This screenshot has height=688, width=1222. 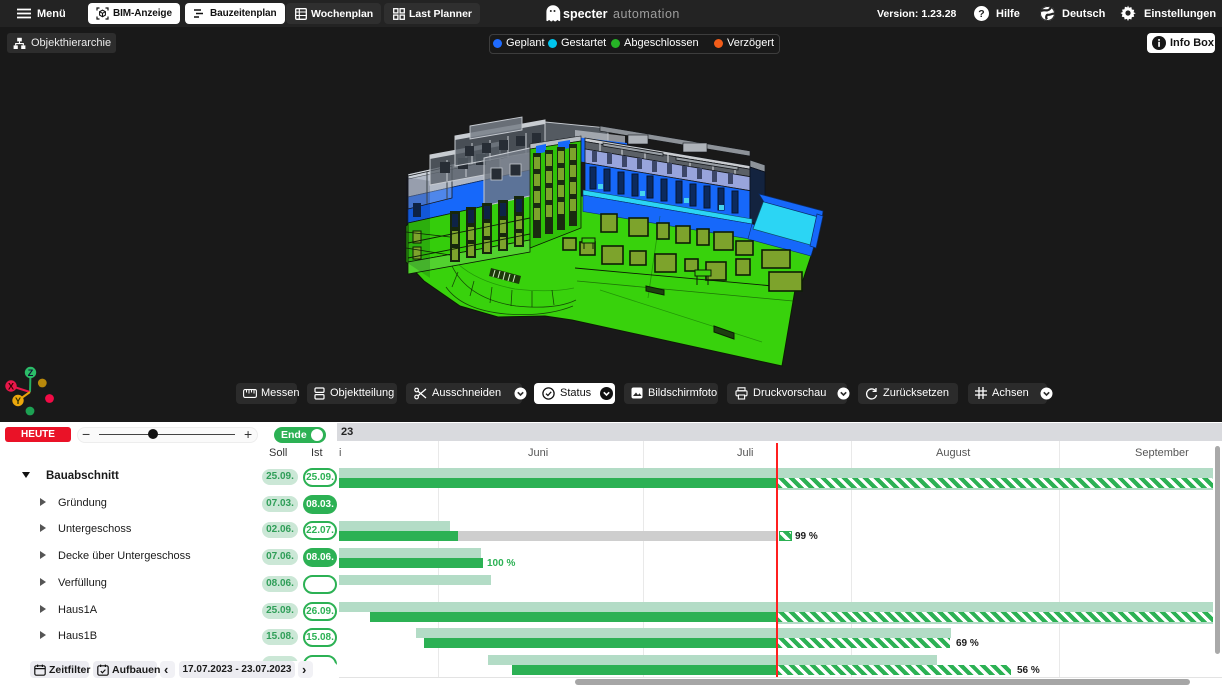 What do you see at coordinates (11, 387) in the screenshot?
I see `svg-text: X` at bounding box center [11, 387].